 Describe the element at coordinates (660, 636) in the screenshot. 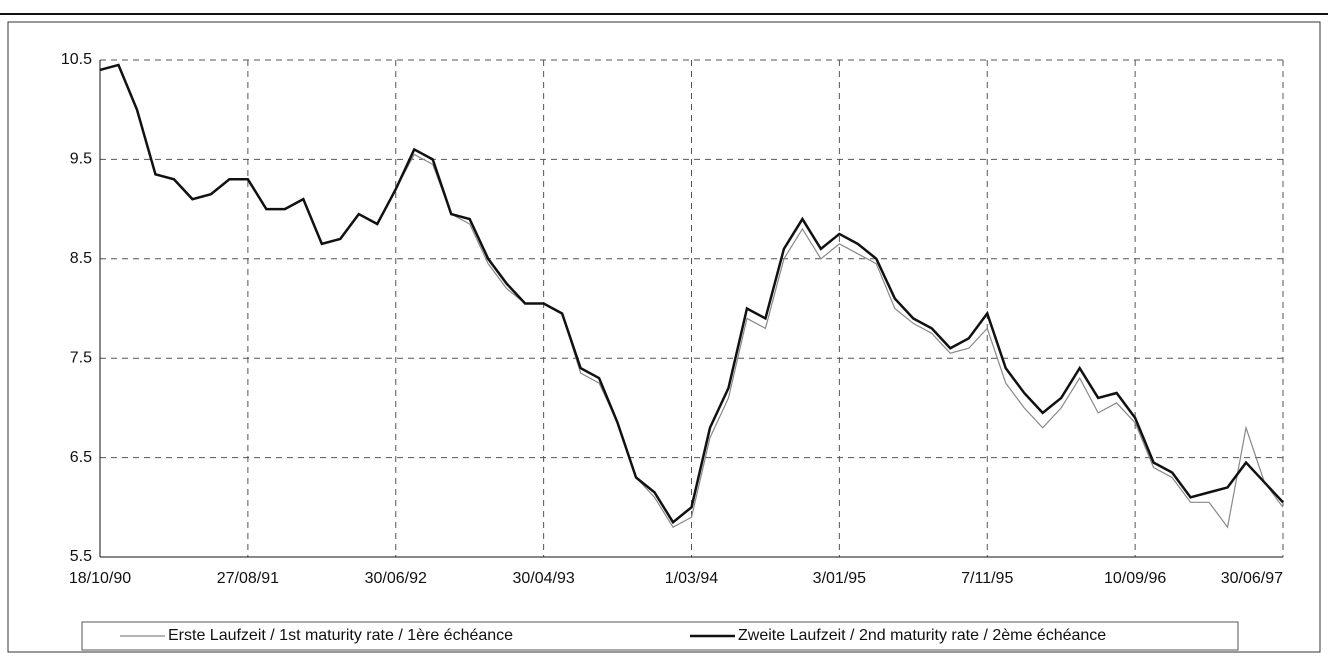

I see `legend-box` at that location.